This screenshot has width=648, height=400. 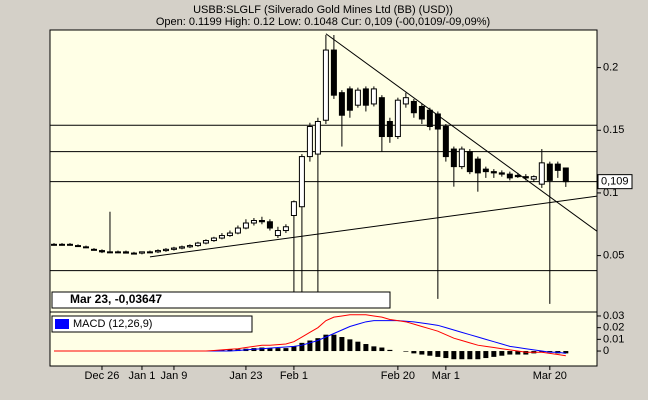 What do you see at coordinates (606, 351) in the screenshot?
I see `y-tick-label: 0` at bounding box center [606, 351].